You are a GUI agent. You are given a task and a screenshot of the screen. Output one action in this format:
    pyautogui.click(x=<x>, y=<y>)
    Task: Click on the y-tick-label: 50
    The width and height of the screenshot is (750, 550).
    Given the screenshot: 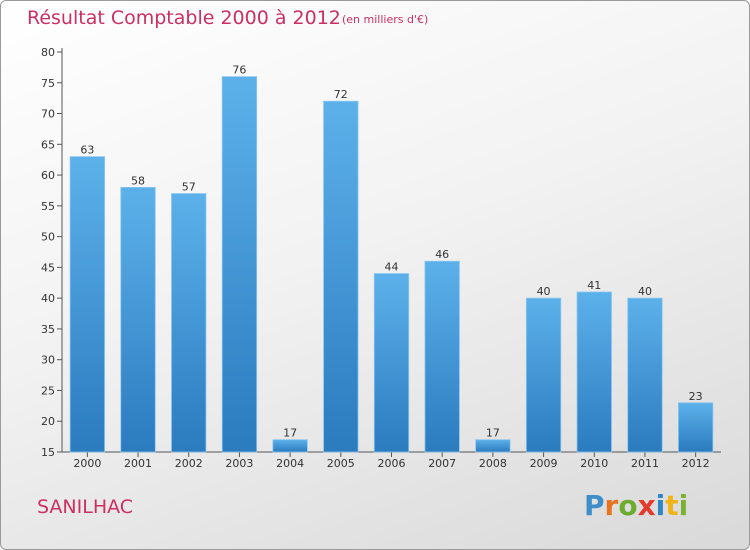 What is the action you would take?
    pyautogui.click(x=48, y=237)
    